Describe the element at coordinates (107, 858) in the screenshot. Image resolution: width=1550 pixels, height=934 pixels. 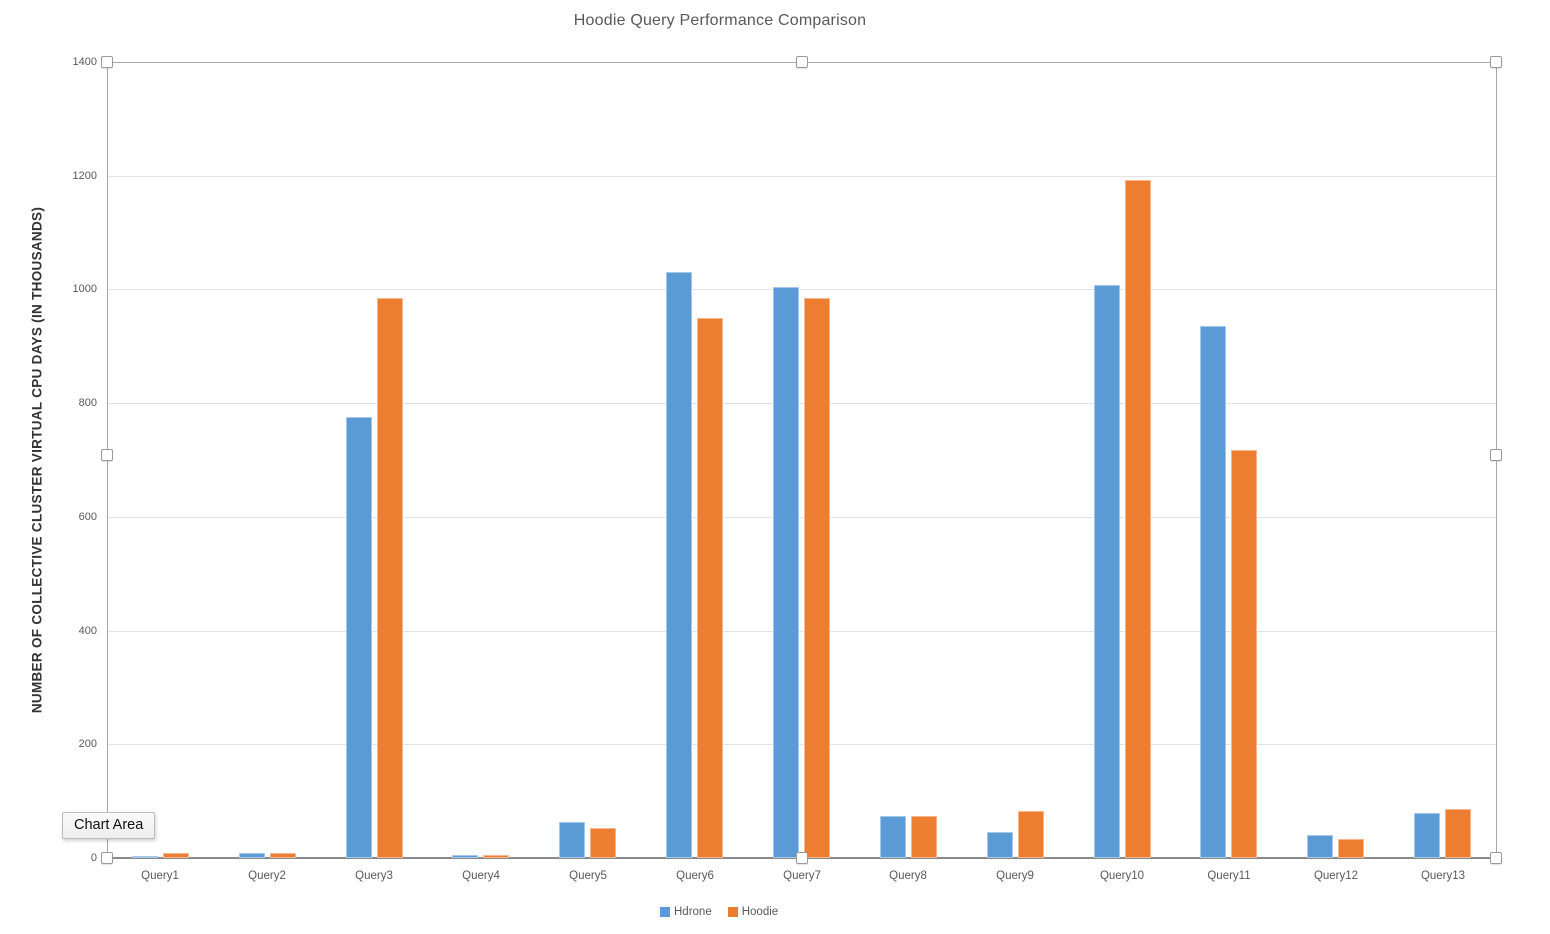
I see `selection-handle-bottom-left` at that location.